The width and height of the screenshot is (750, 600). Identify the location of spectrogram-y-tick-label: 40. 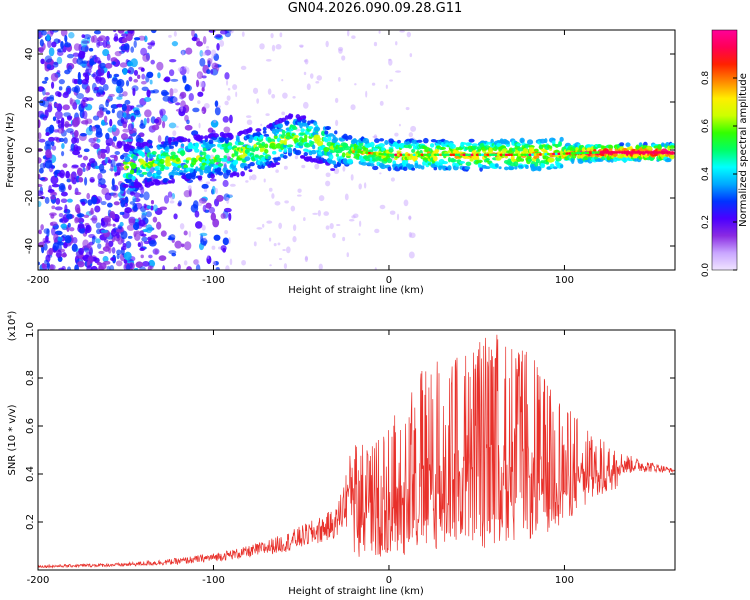
(29, 54).